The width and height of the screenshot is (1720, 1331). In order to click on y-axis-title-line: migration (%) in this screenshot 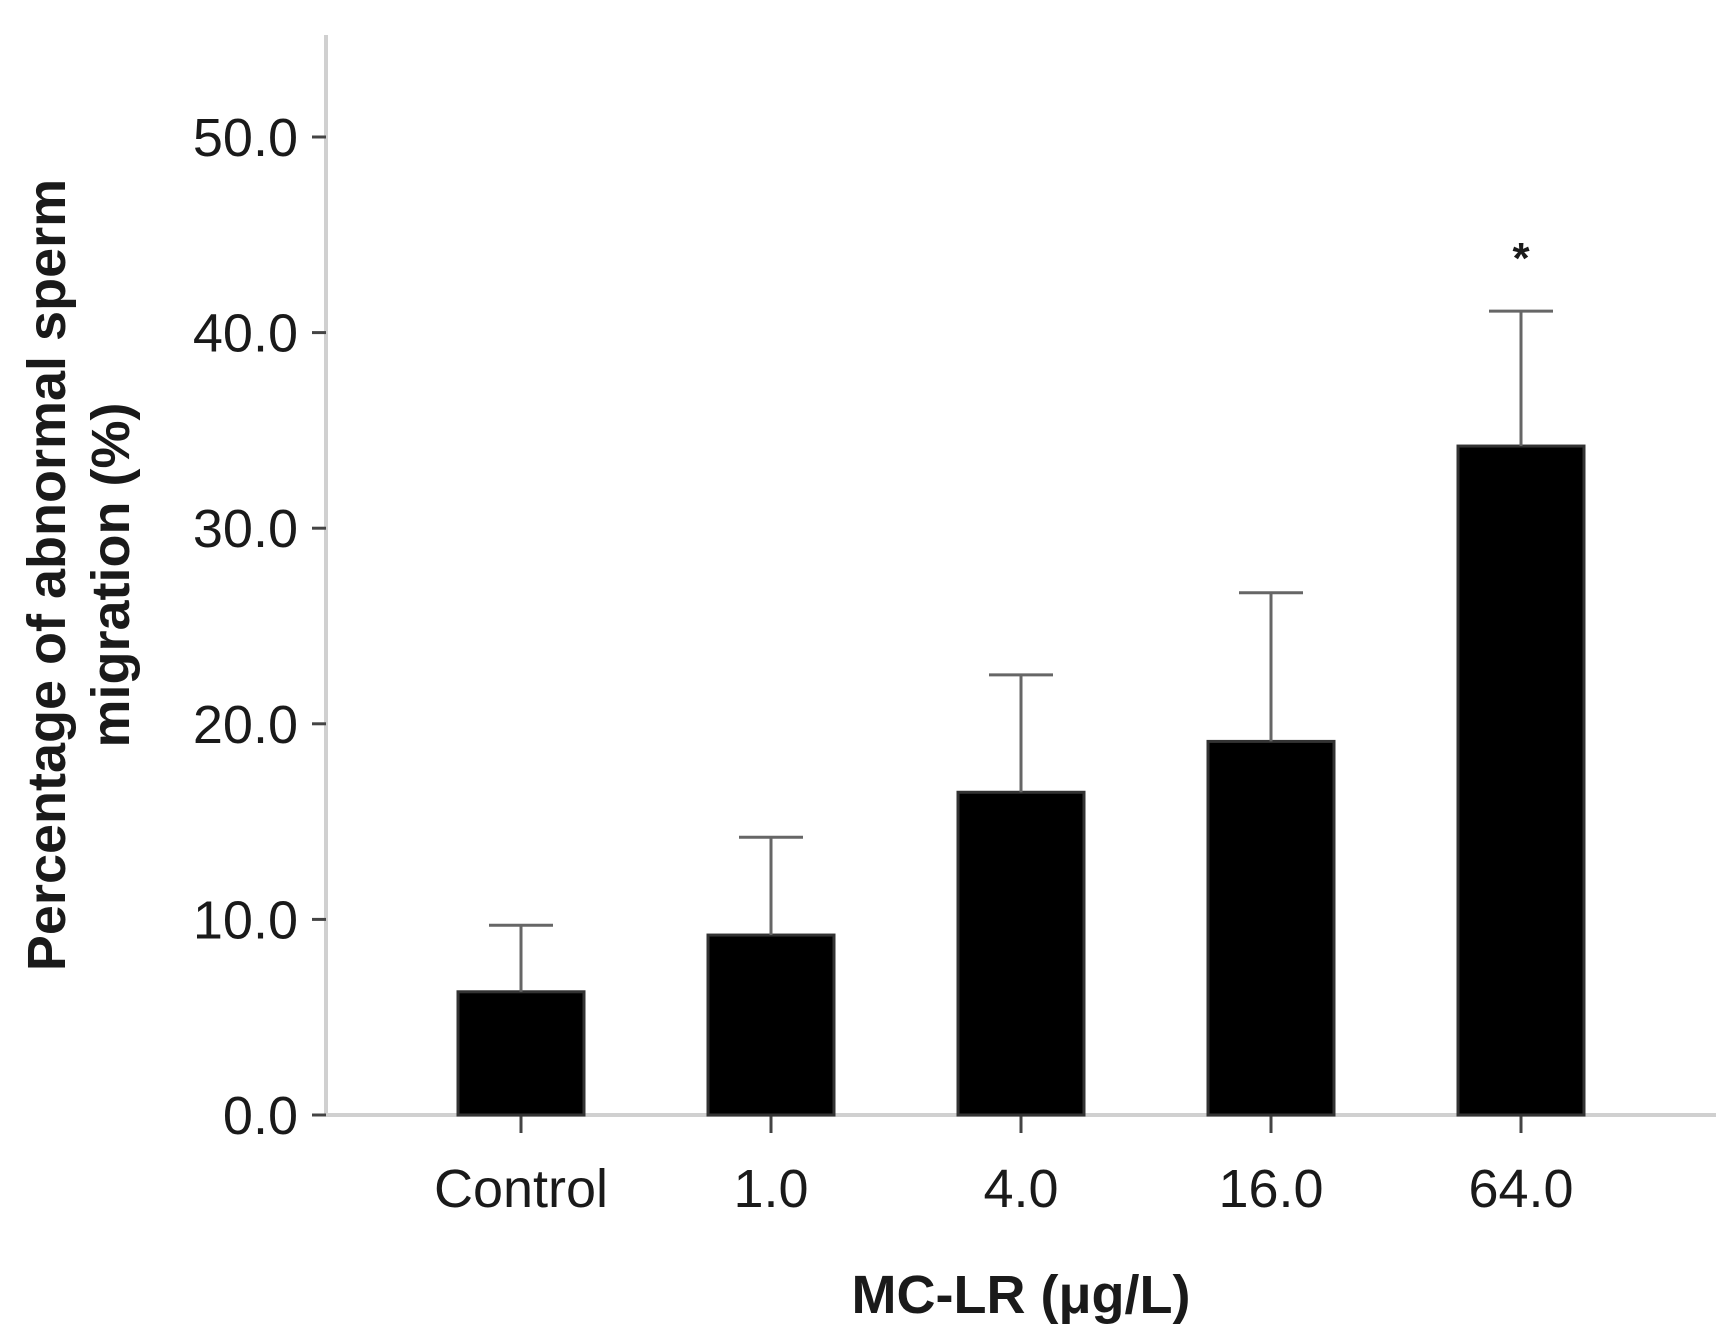, I will do `click(111, 575)`.